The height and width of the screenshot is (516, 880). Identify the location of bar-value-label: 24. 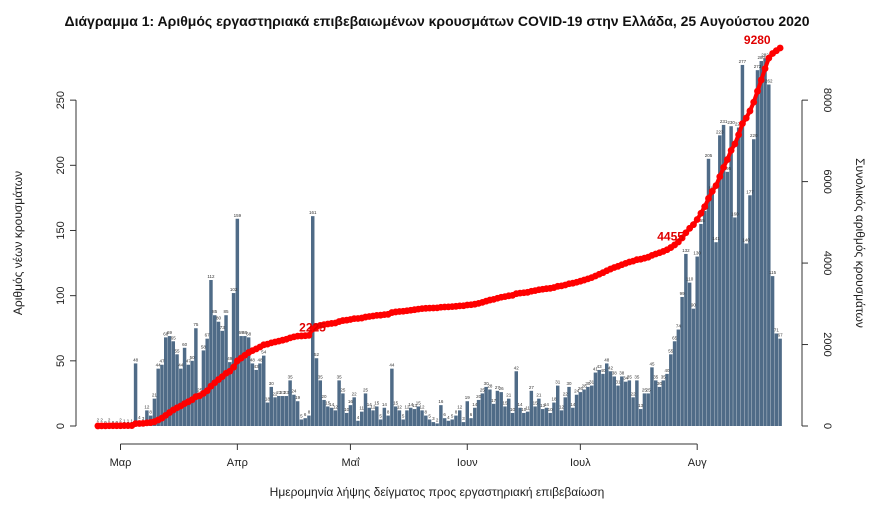
(294, 391).